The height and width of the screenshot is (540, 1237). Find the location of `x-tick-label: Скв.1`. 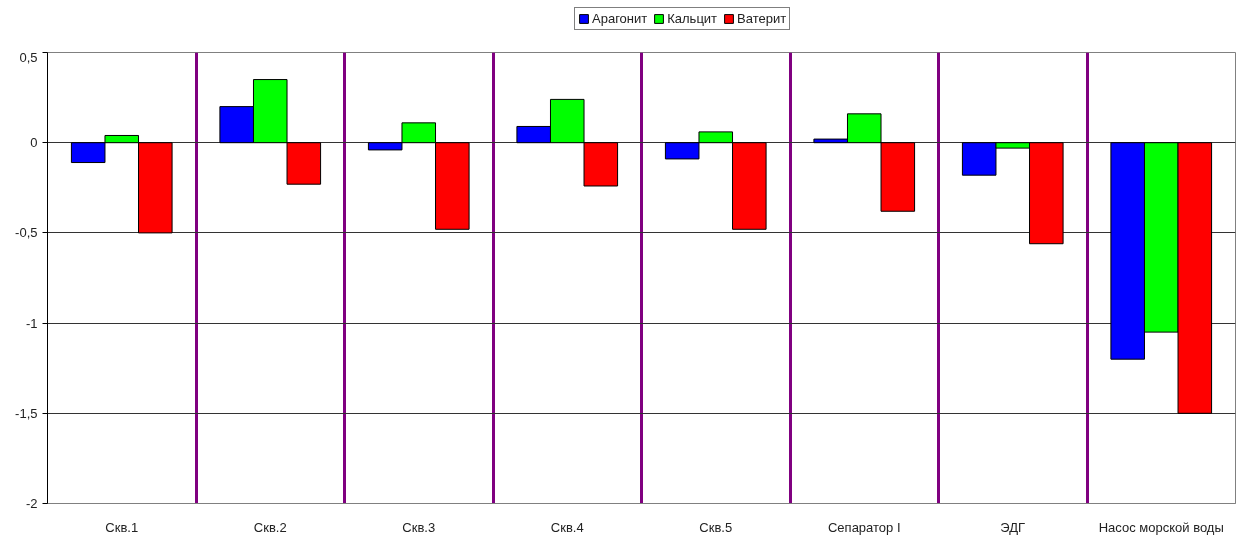

x-tick-label: Скв.1 is located at coordinates (122, 527).